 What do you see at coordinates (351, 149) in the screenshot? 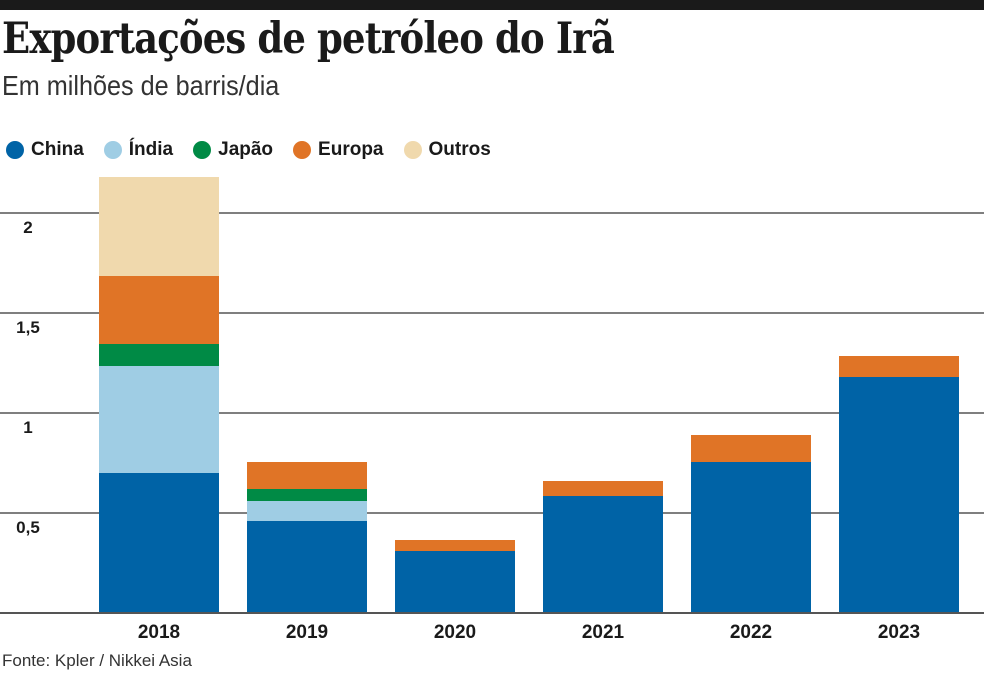
I see `legend-label: Europa` at bounding box center [351, 149].